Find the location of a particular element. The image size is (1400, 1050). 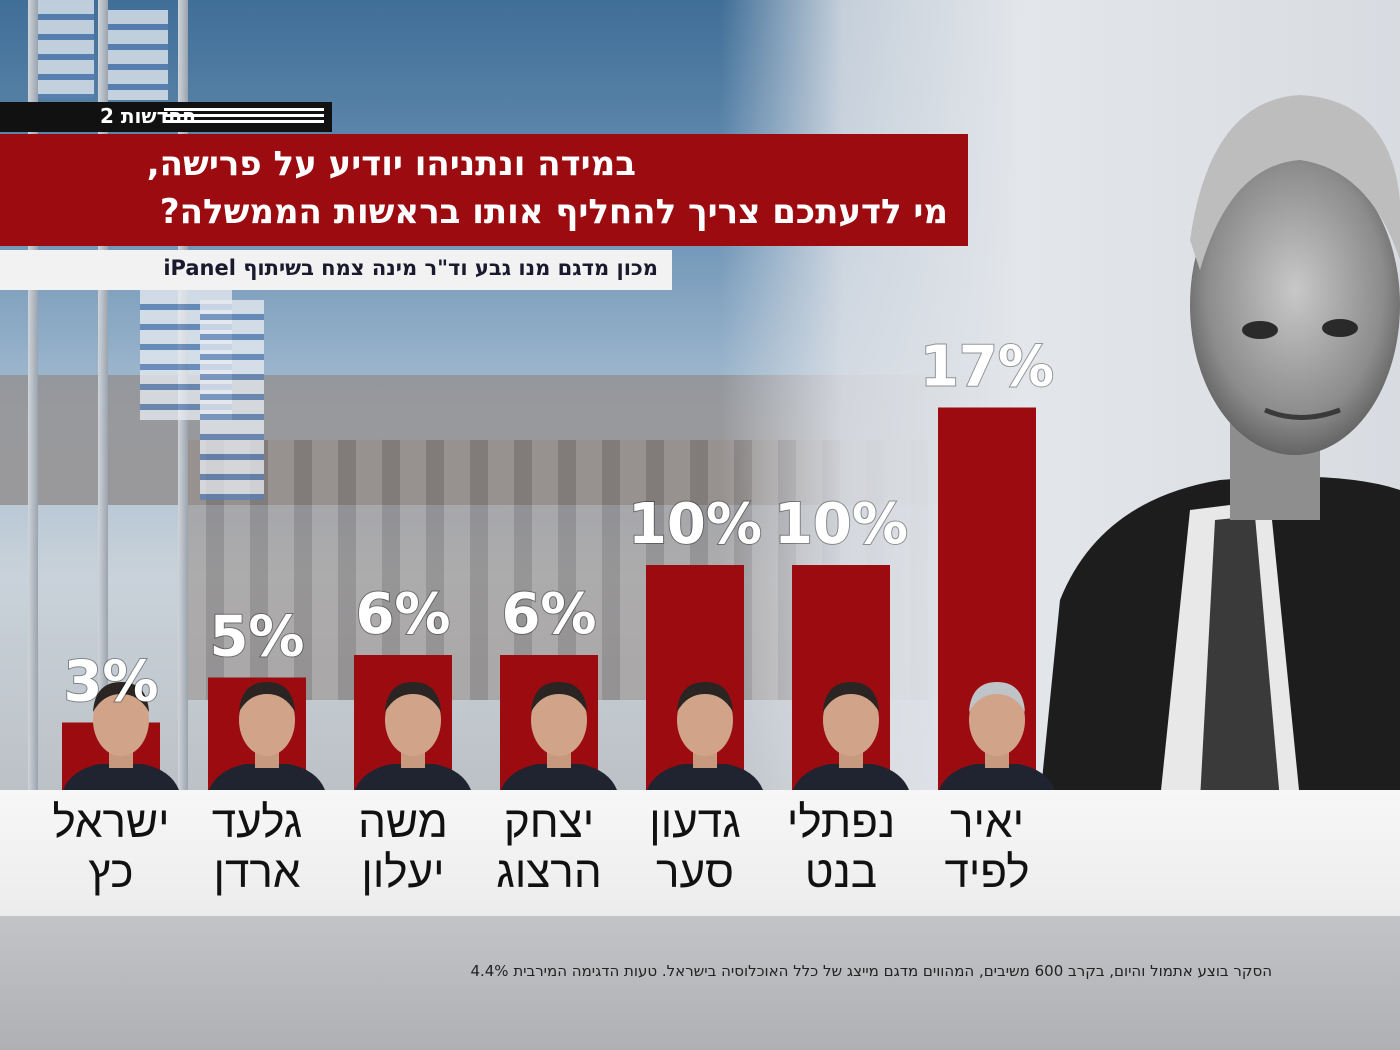

category-label-line: כץ is located at coordinates (111, 872).